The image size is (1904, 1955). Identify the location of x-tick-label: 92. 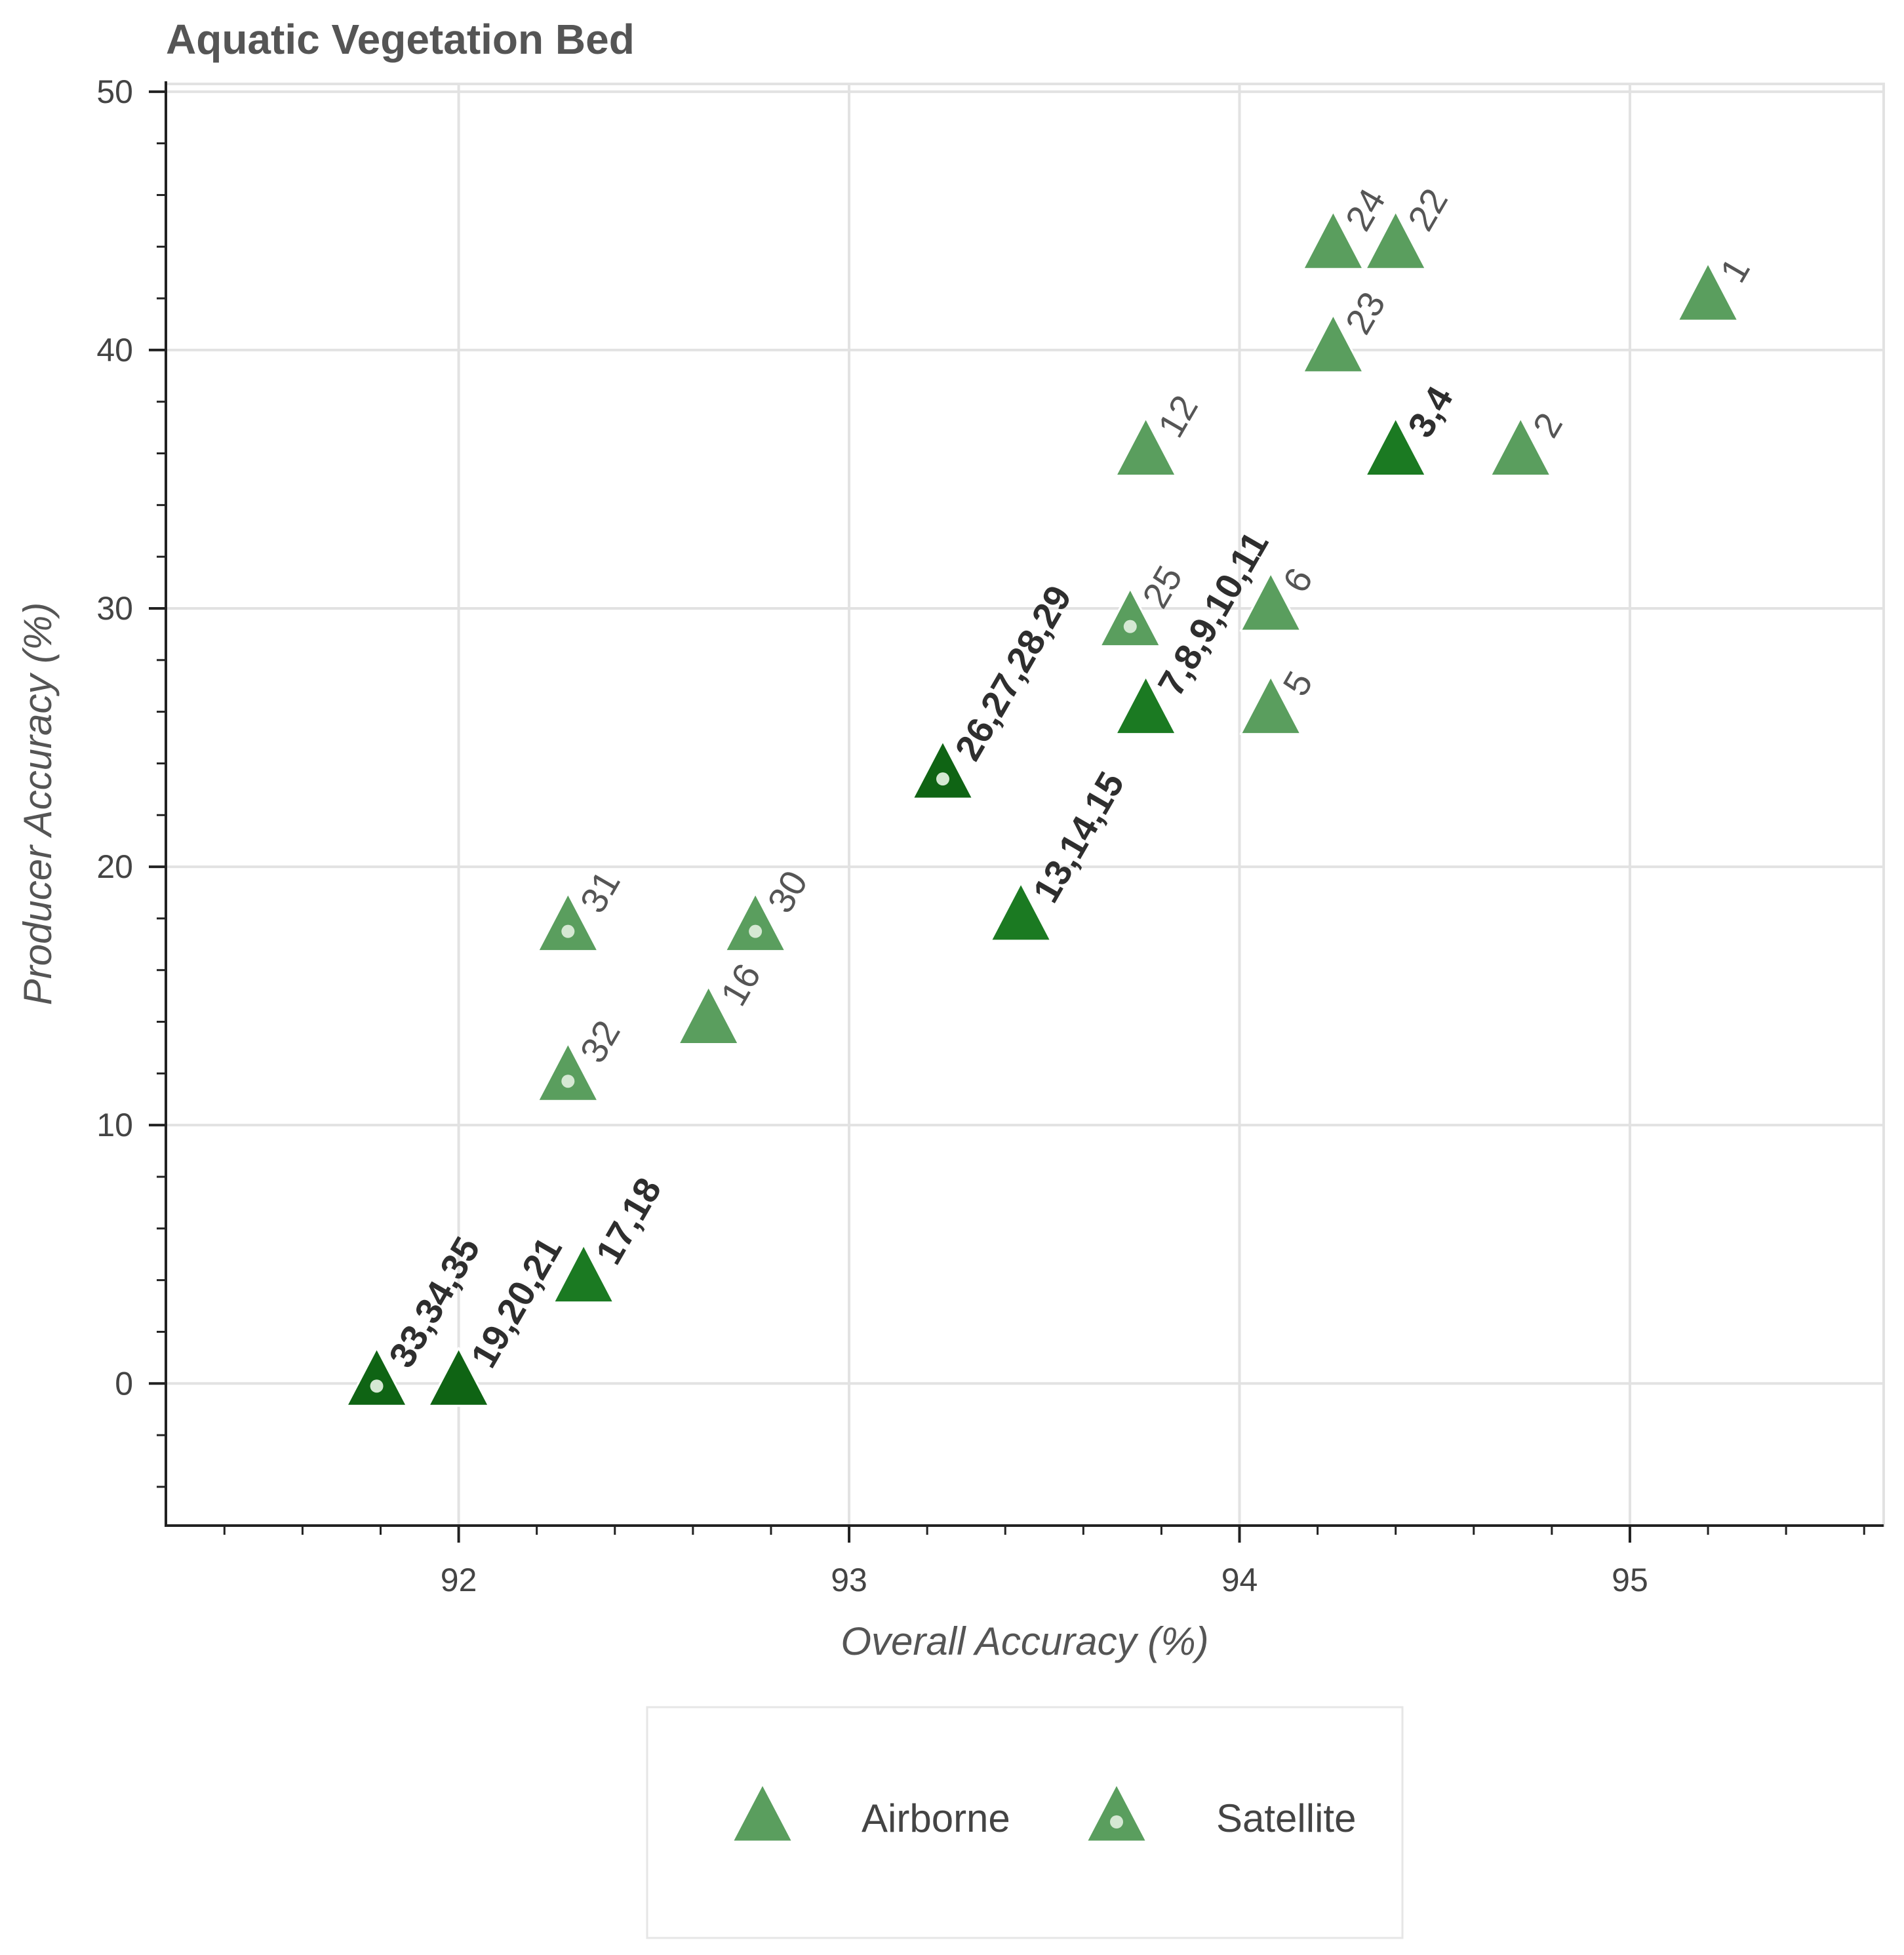
(459, 1580).